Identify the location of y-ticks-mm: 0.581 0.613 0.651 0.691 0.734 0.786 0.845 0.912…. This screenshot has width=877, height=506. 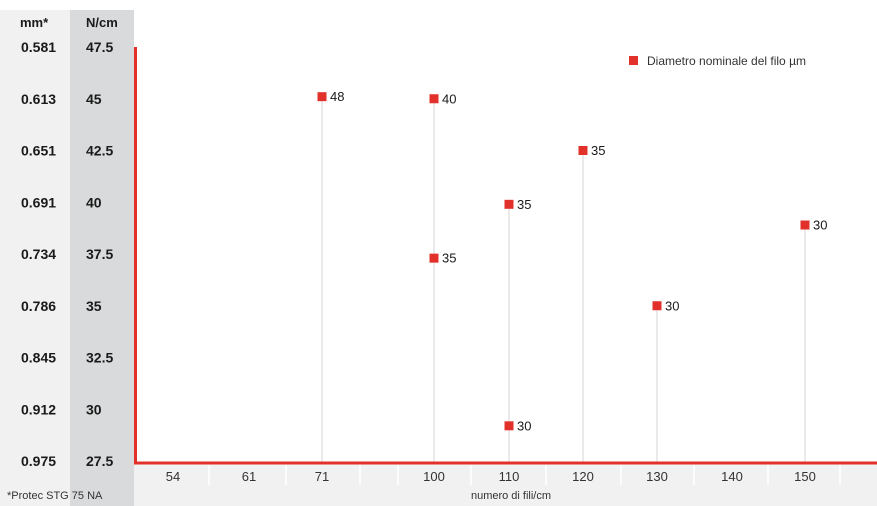
(38, 254).